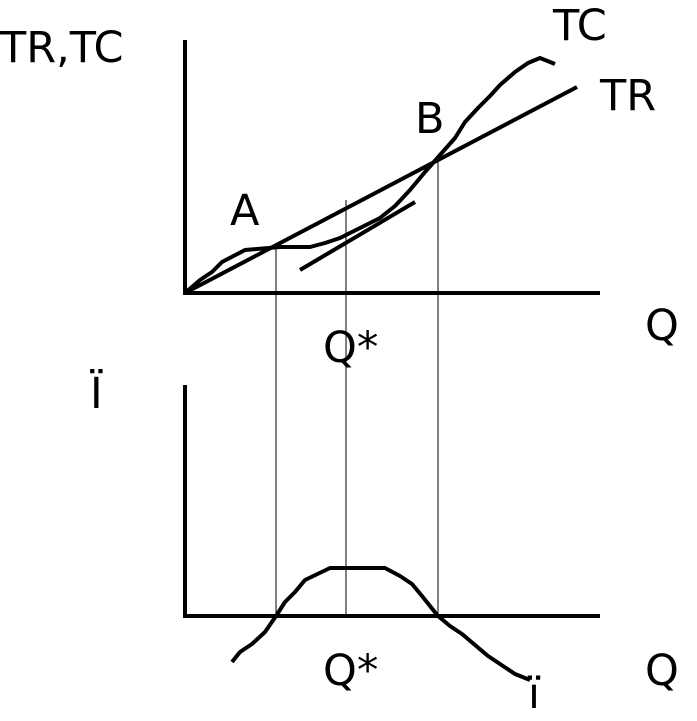  I want to click on tangent-line, so click(357, 236).